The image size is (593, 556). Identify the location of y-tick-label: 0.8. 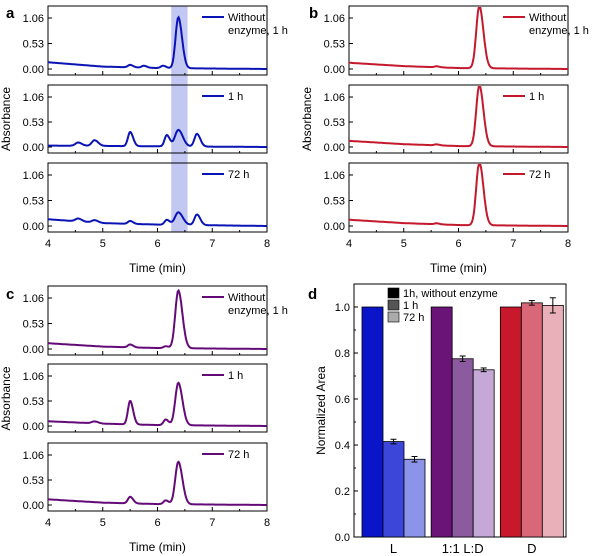
(342, 354).